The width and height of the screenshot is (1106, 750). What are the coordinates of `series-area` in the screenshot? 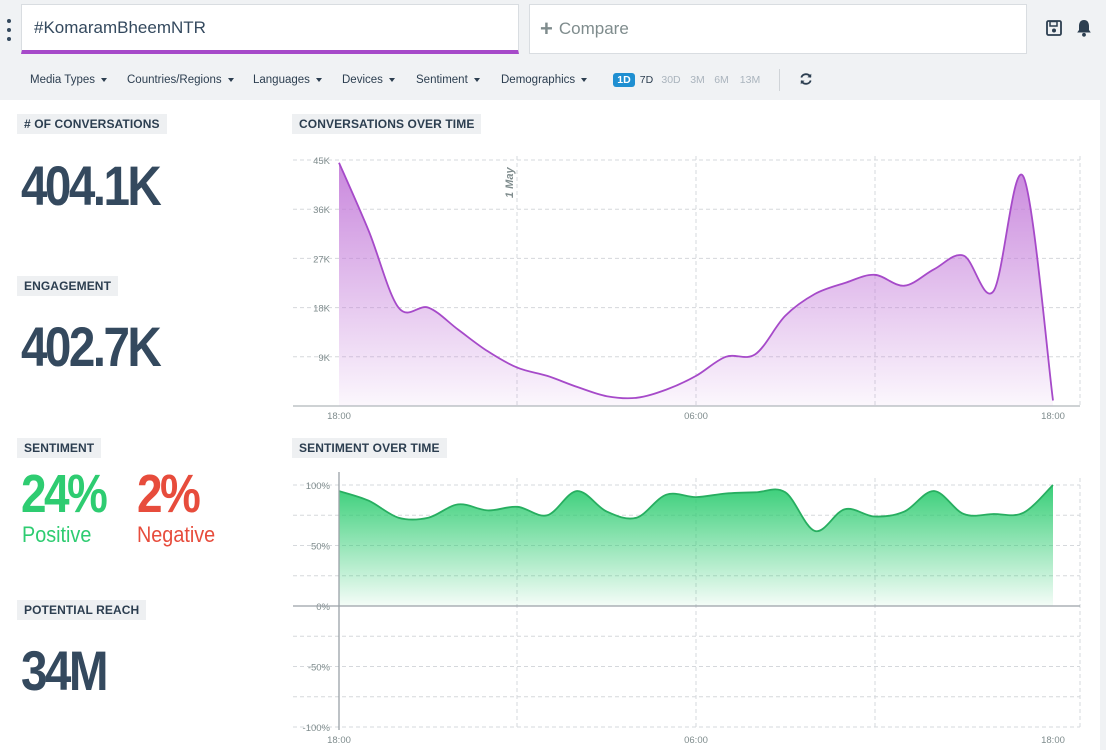 It's located at (696, 545).